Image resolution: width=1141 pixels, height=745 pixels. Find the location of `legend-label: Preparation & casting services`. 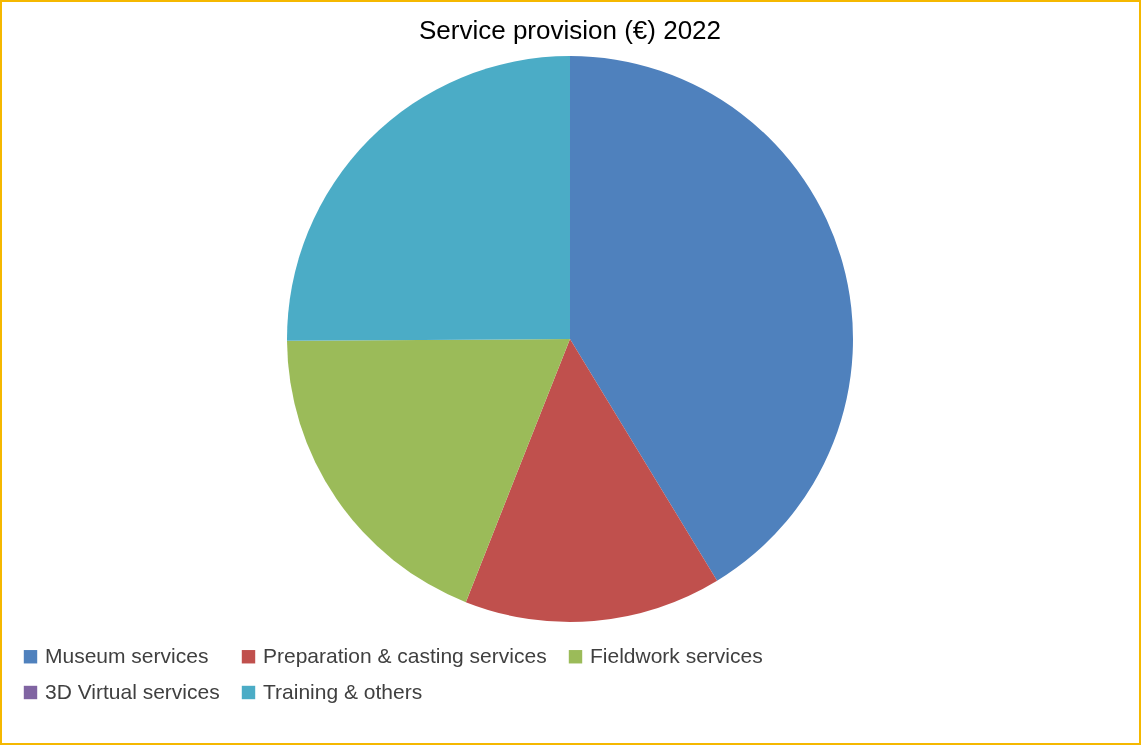

legend-label: Preparation & casting services is located at coordinates (405, 655).